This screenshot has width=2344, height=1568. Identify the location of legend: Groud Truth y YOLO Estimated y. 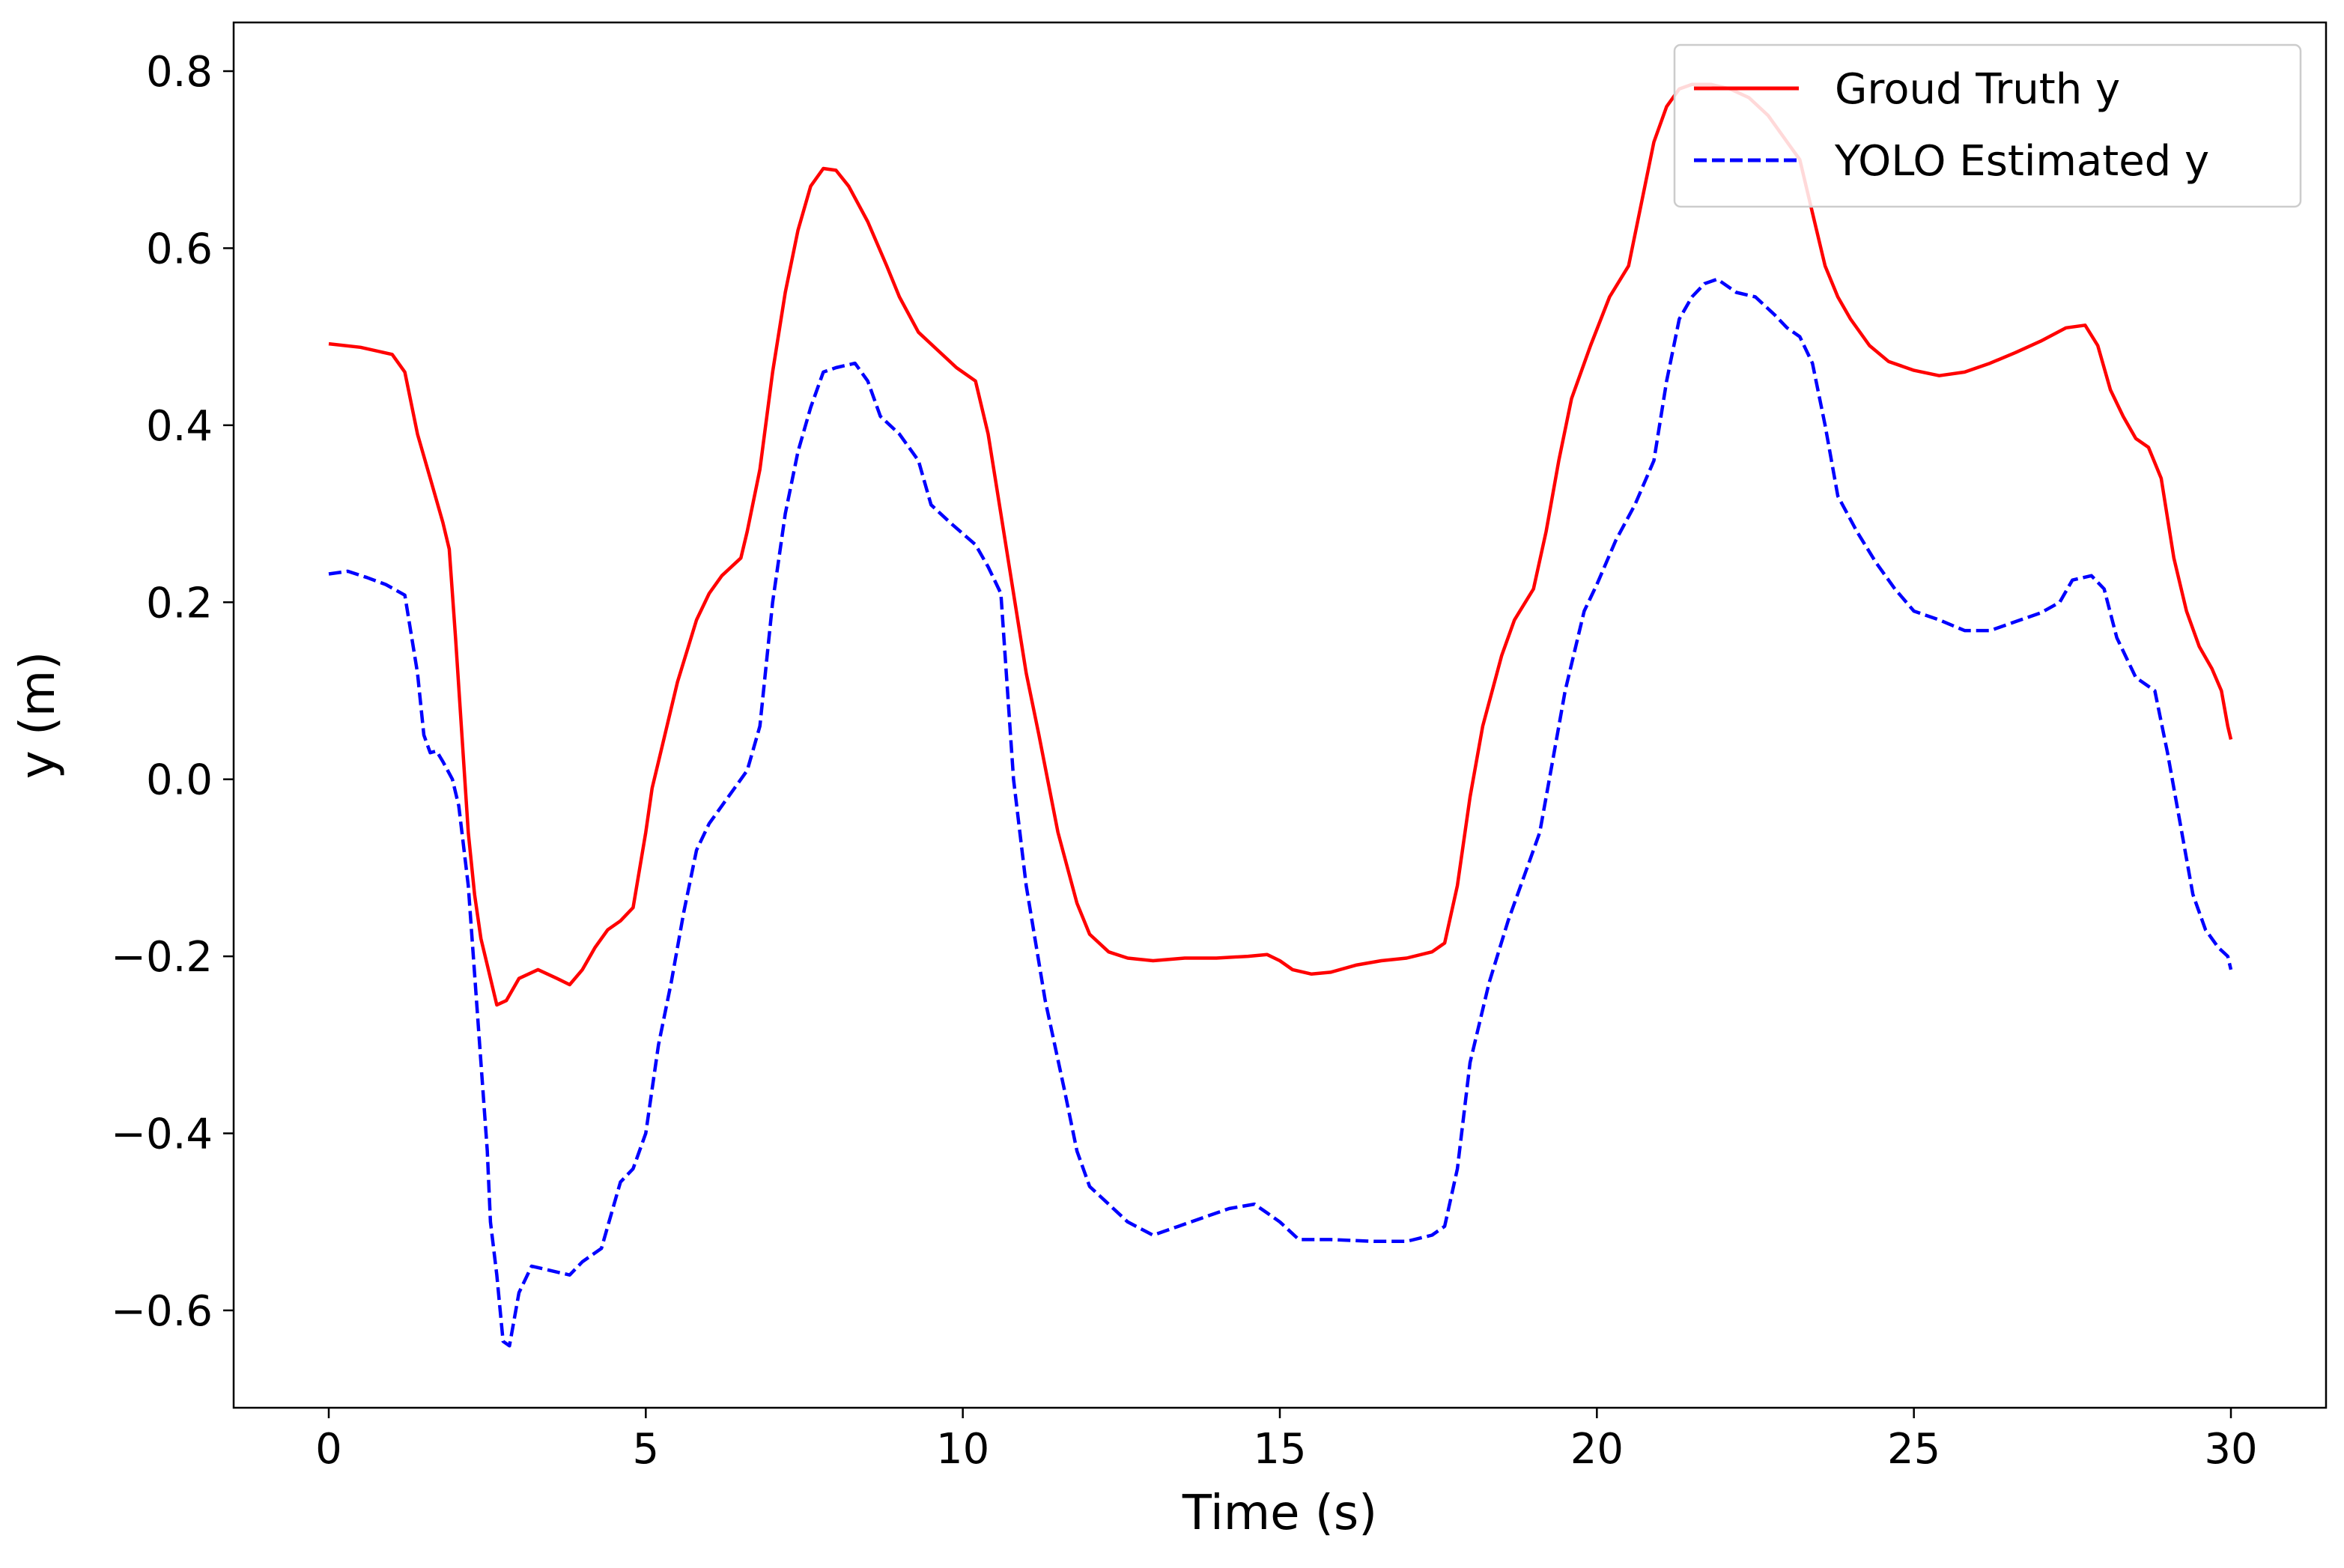
(1988, 125).